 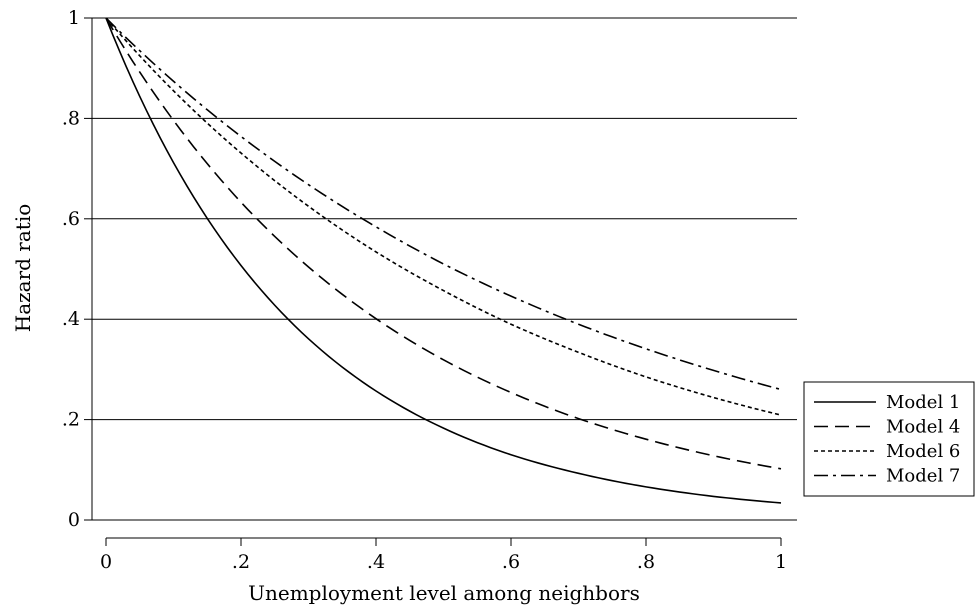 What do you see at coordinates (511, 562) in the screenshot?
I see `x-tick-label: .6` at bounding box center [511, 562].